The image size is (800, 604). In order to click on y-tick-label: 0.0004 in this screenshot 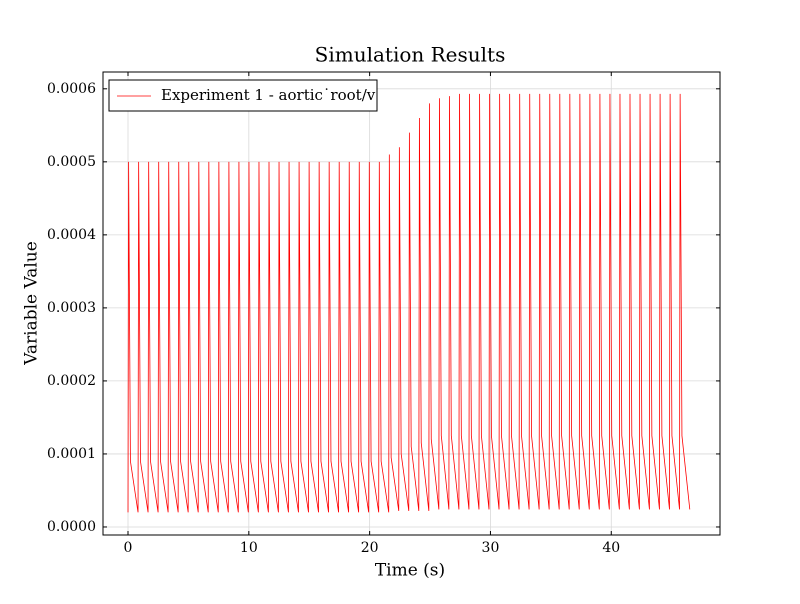, I will do `click(71, 235)`.